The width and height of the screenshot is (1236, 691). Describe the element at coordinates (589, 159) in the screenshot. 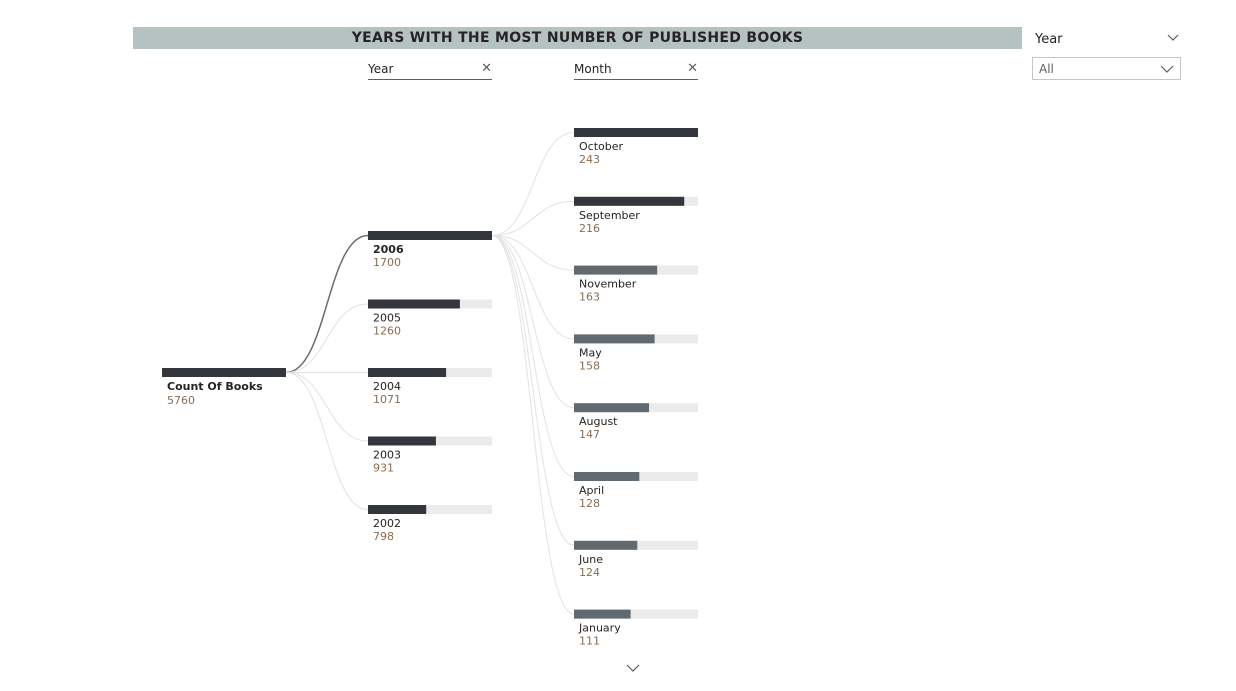

I see `tree-node-value: 243` at that location.